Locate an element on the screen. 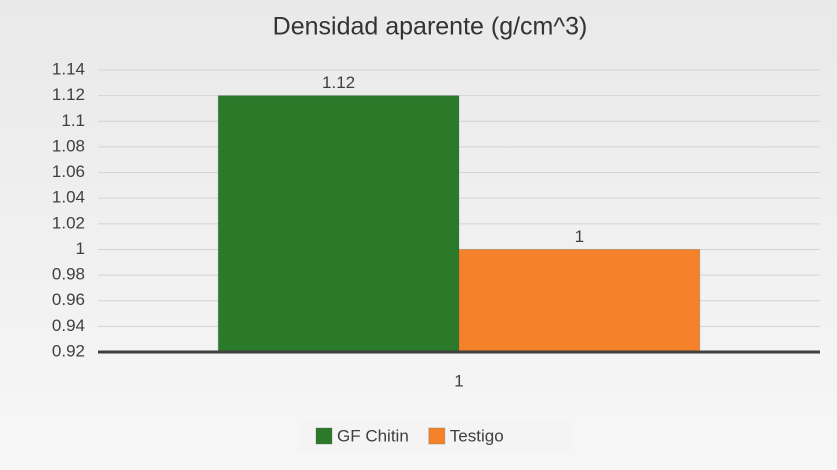 This screenshot has width=837, height=470. x-tick-label: 1 is located at coordinates (458, 380).